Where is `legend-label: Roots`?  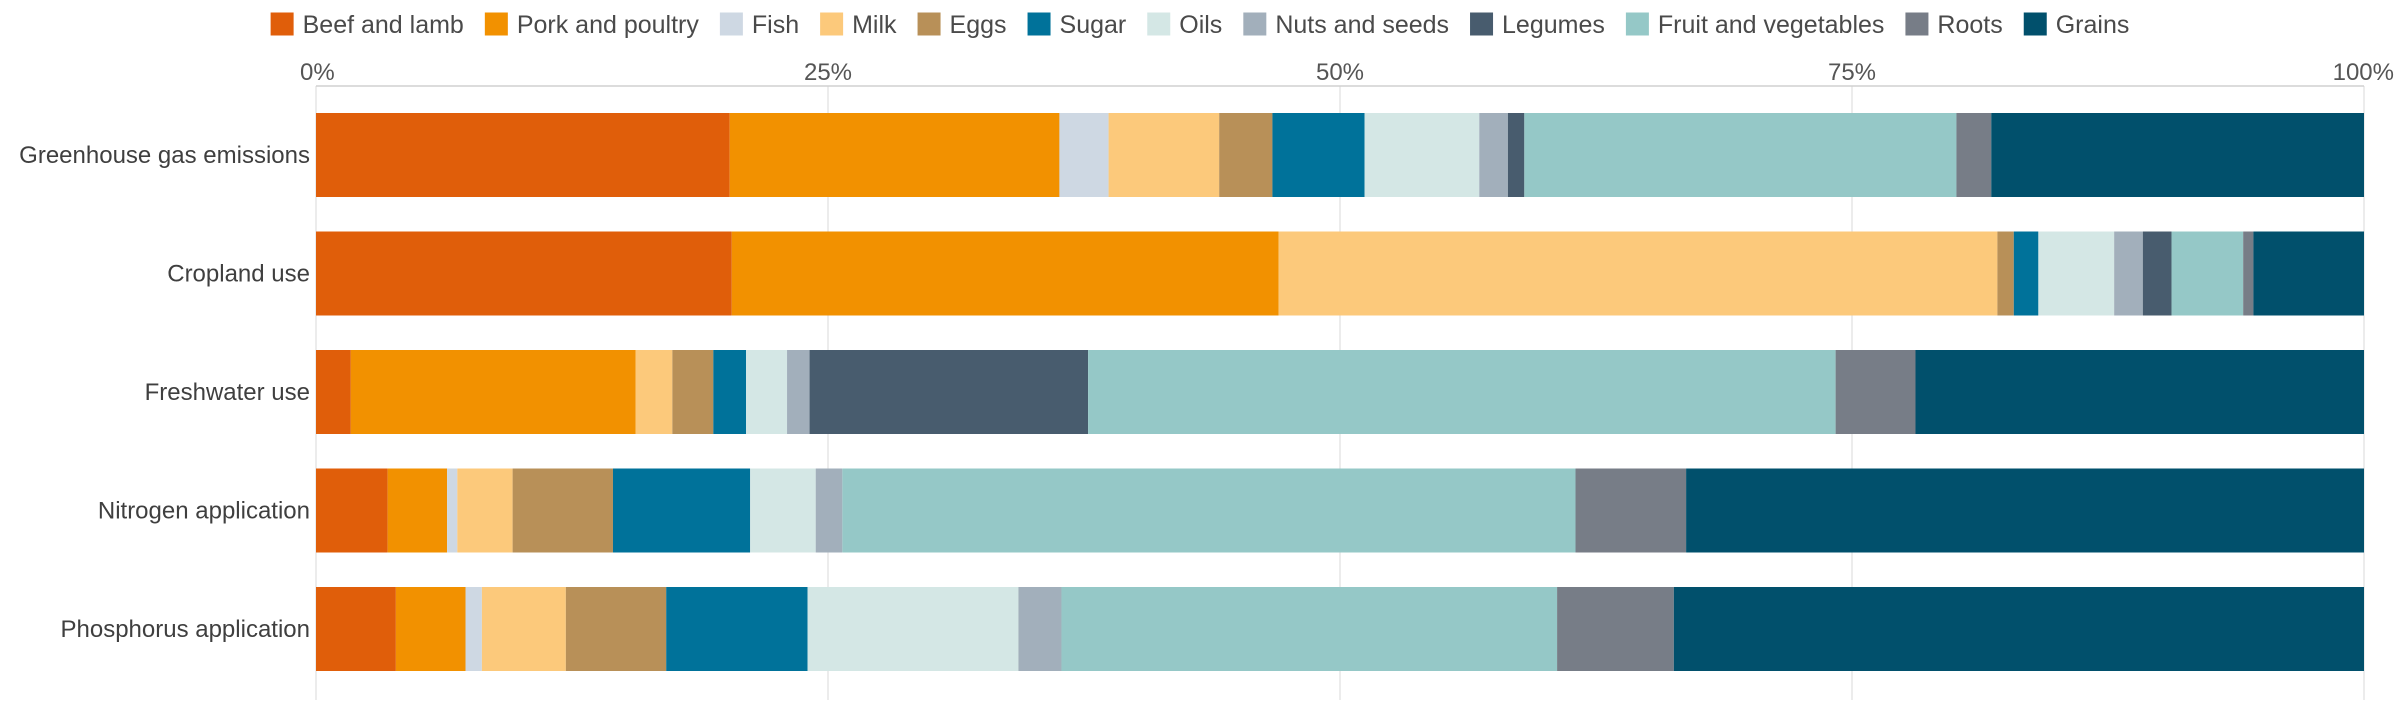 legend-label: Roots is located at coordinates (1969, 25).